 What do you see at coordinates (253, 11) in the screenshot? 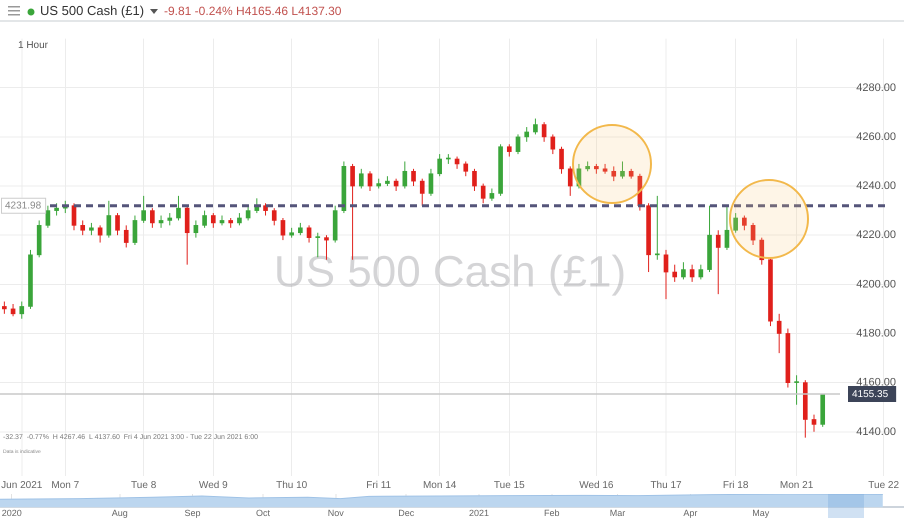
I see `chart-subtitle: -9.81 -0.24% H4165.46 L4137.30` at bounding box center [253, 11].